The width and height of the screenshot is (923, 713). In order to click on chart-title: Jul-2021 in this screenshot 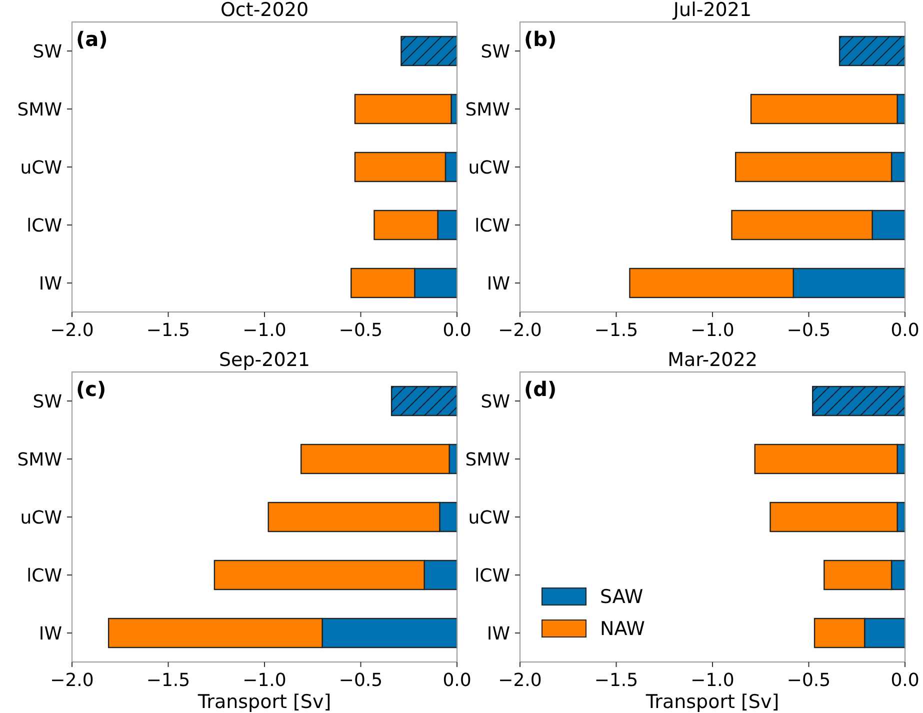, I will do `click(712, 10)`.